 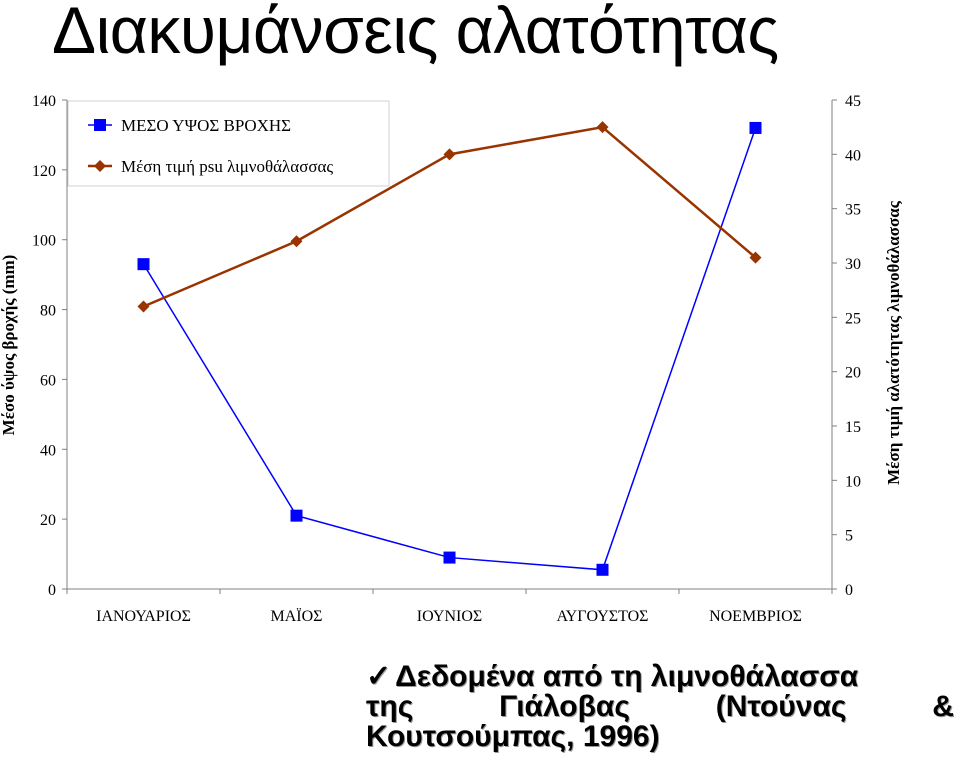 I want to click on y2-axis-tick-label: 25, so click(x=853, y=318).